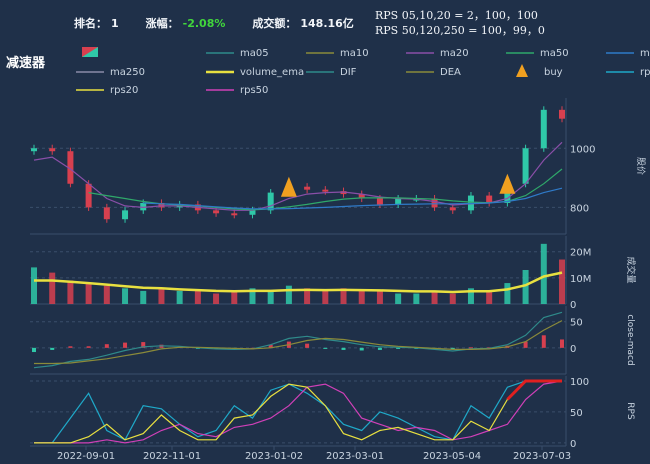 This screenshot has height=464, width=650. Describe the element at coordinates (298, 282) in the screenshot. I see `volume-ema-line` at that location.